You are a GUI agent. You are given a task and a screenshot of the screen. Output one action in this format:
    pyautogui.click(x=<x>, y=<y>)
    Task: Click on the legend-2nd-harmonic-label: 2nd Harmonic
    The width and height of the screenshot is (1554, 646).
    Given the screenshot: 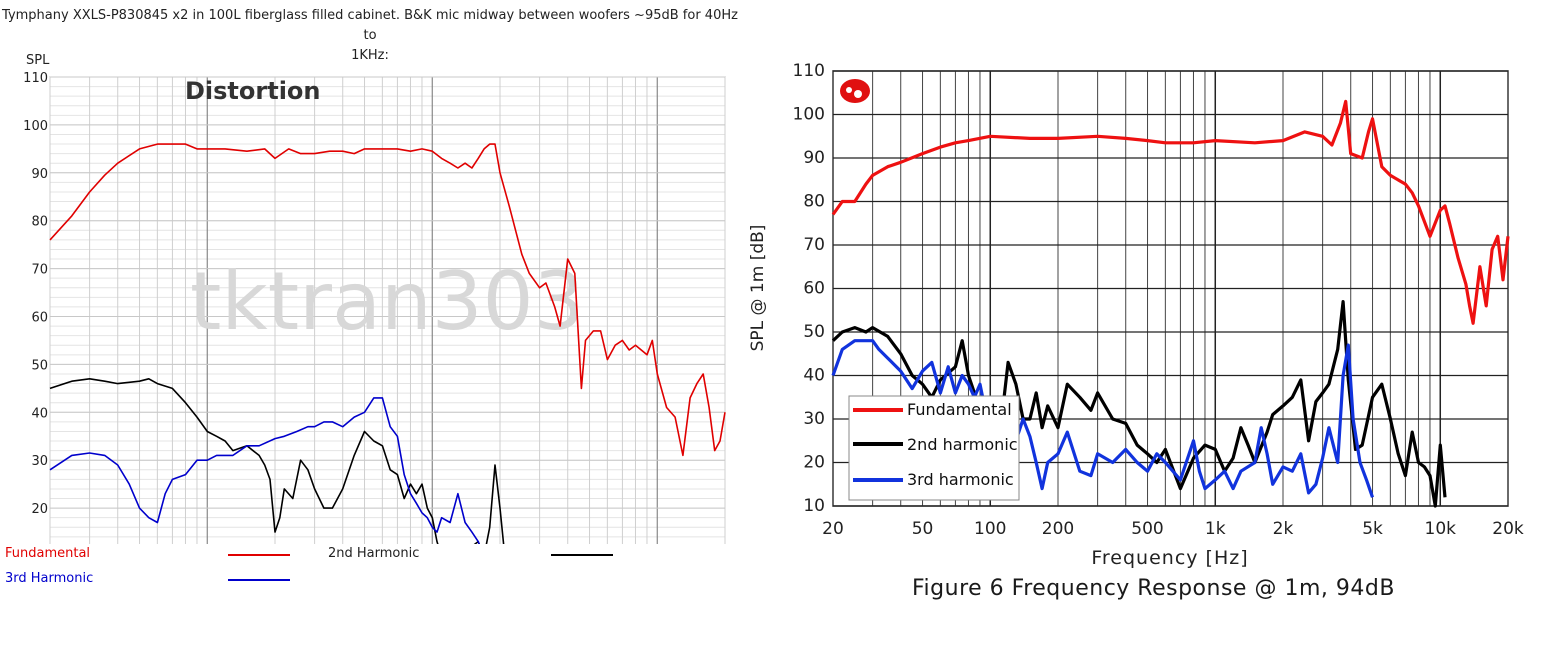 What is the action you would take?
    pyautogui.click(x=374, y=553)
    